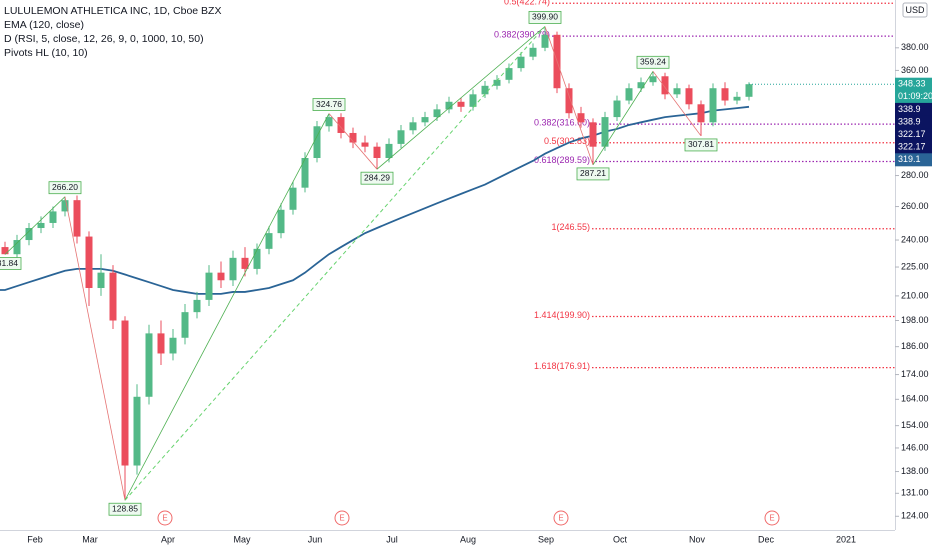  I want to click on pivot-label: 128.85, so click(125, 508).